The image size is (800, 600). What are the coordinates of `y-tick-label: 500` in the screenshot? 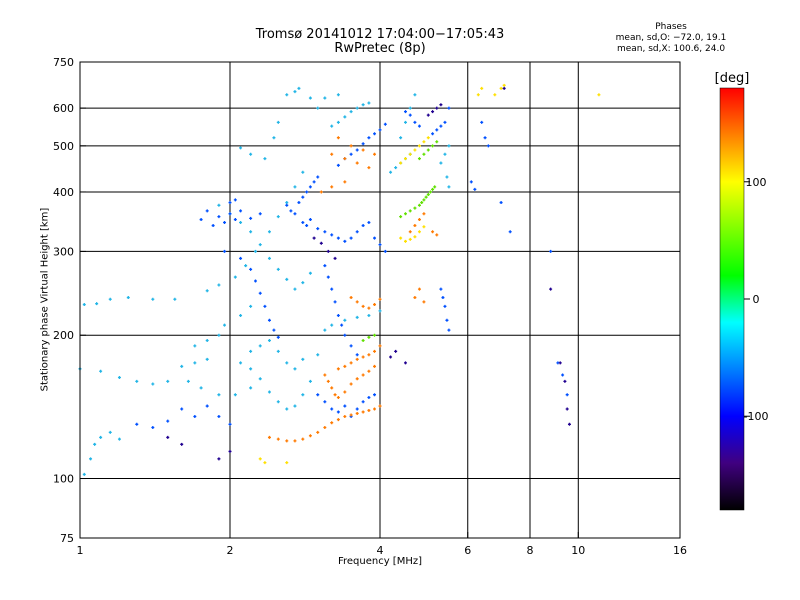 It's located at (63, 146).